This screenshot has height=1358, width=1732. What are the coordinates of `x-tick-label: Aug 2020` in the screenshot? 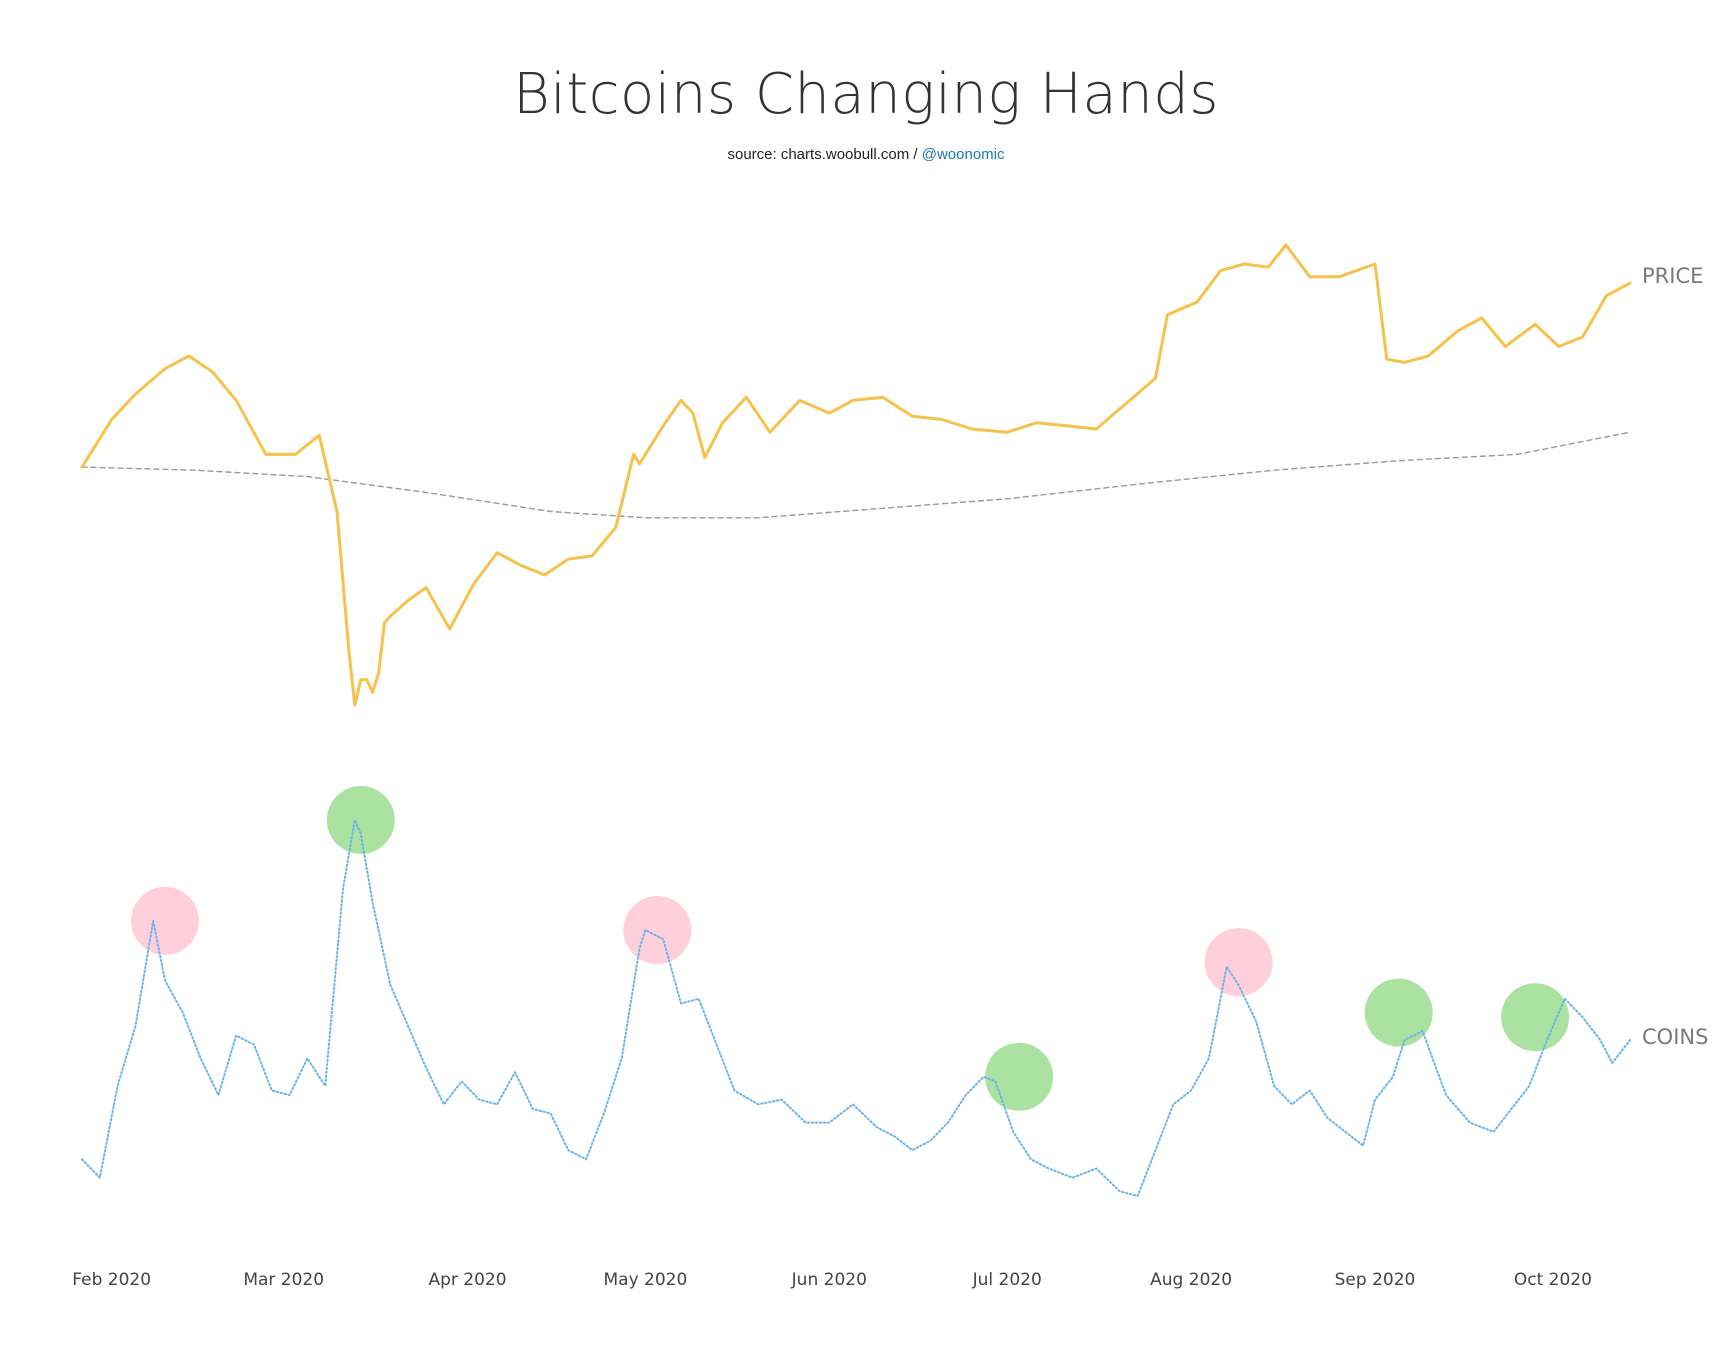 It's located at (1191, 1280).